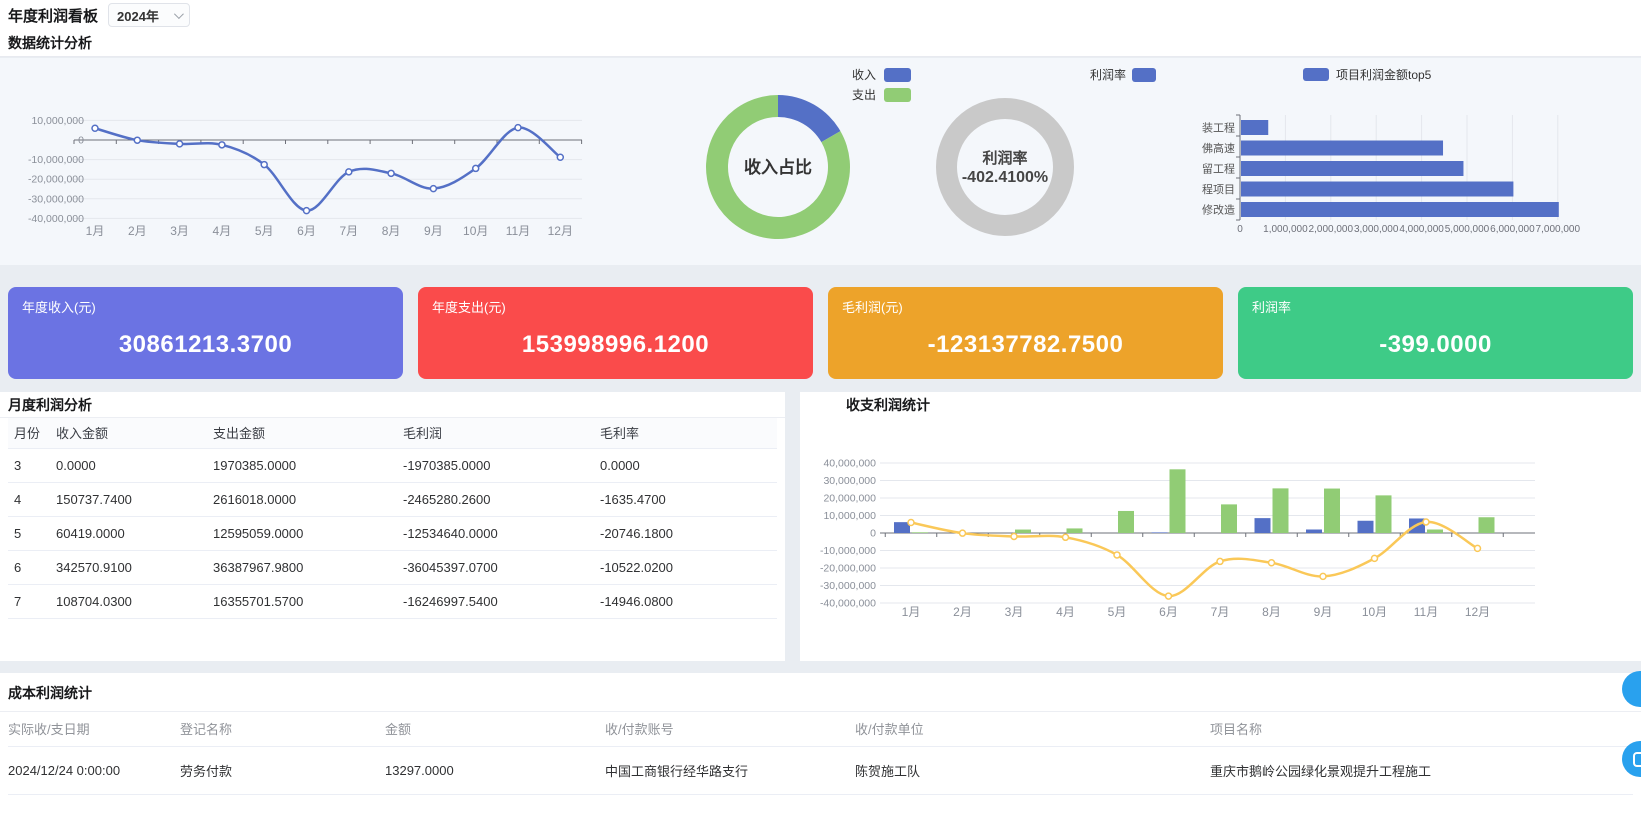 The height and width of the screenshot is (821, 1641). Describe the element at coordinates (1467, 229) in the screenshot. I see `svg-text: 5,000,000` at that location.